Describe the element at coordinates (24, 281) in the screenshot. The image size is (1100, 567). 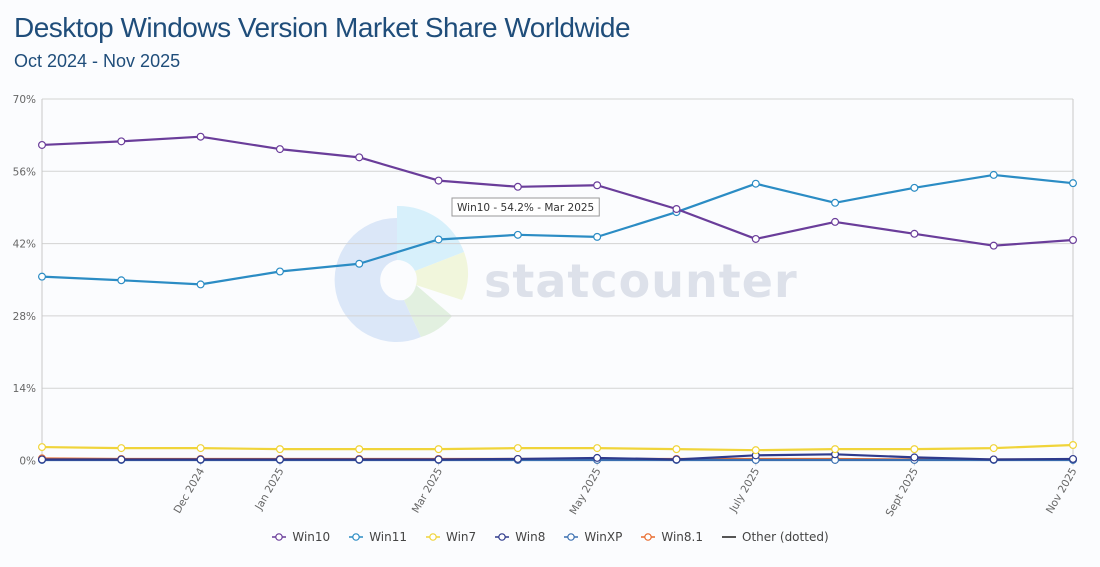
I see `y-axis: 0% 14% 28% 42% 56% 70%` at that location.